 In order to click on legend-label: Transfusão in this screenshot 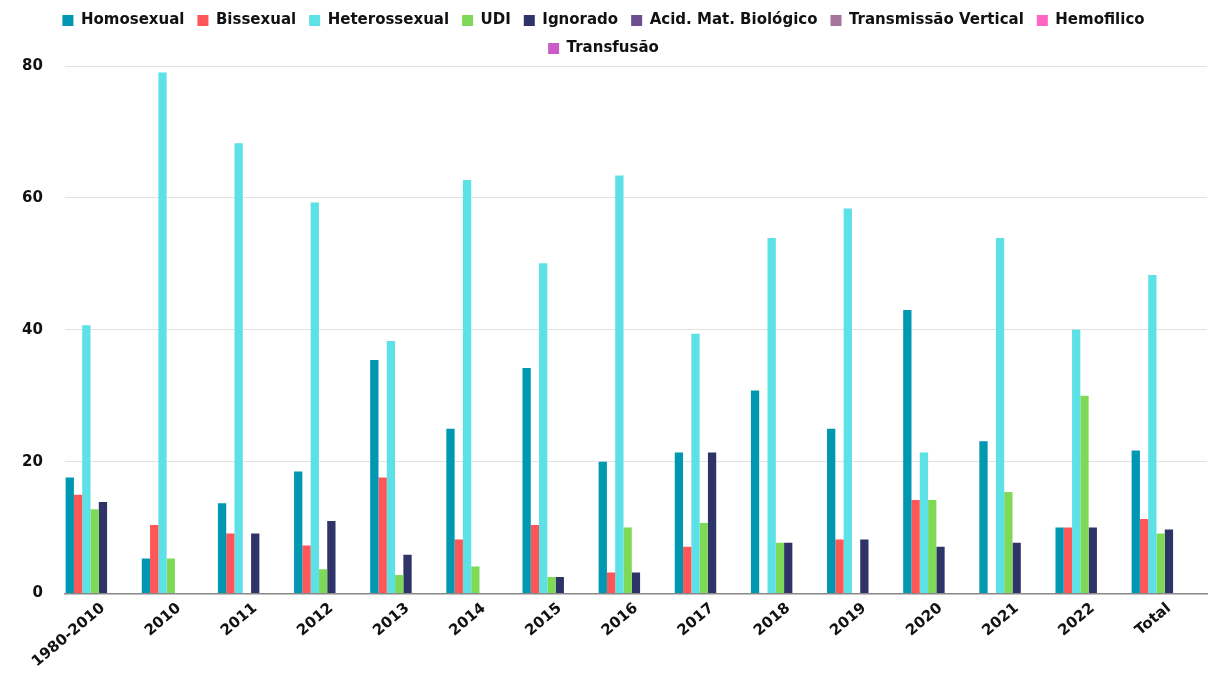, I will do `click(612, 47)`.